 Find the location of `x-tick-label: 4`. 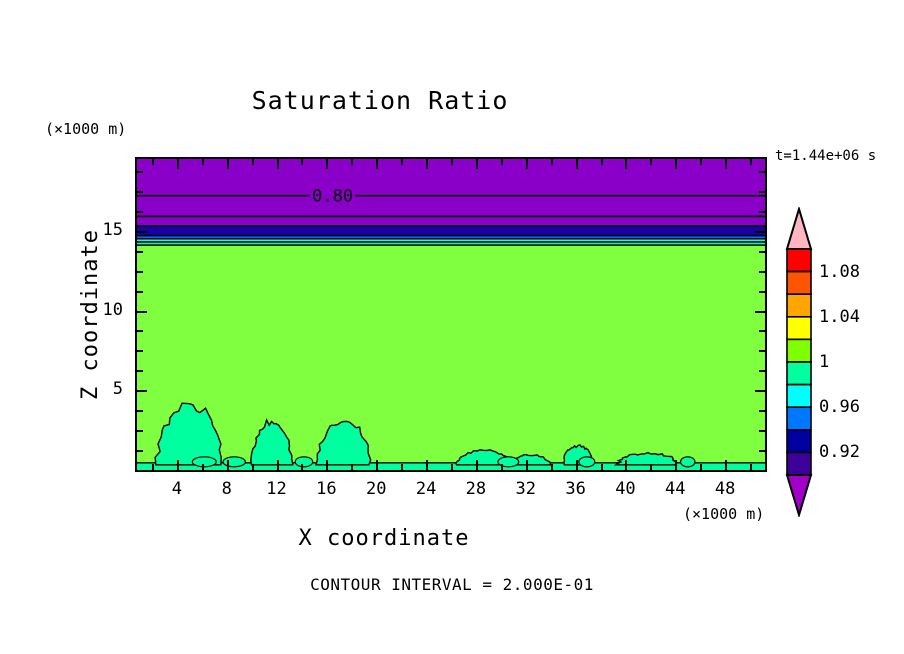

x-tick-label: 4 is located at coordinates (176, 489).